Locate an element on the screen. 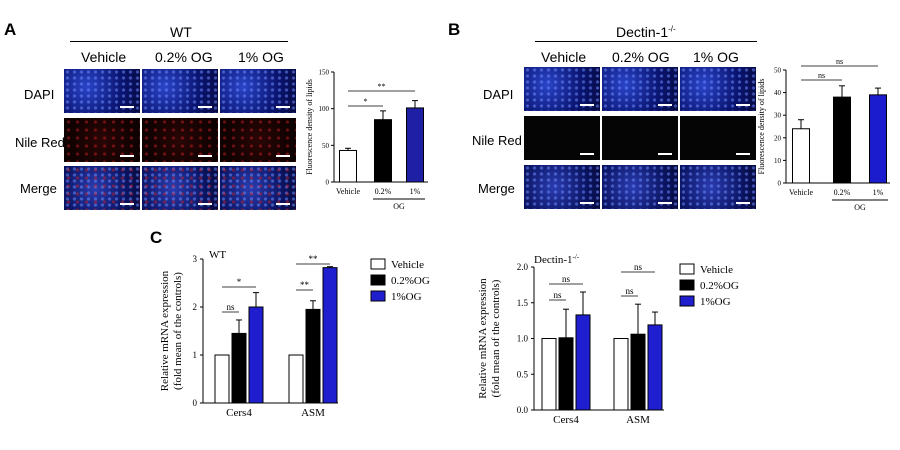 This screenshot has width=900, height=450. panel-b-row-merge: Merge is located at coordinates (496, 188).